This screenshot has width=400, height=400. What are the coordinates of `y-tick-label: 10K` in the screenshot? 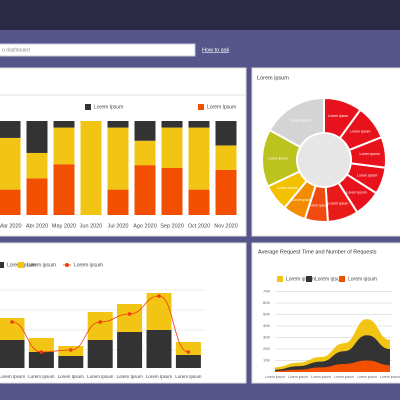 It's located at (266, 360).